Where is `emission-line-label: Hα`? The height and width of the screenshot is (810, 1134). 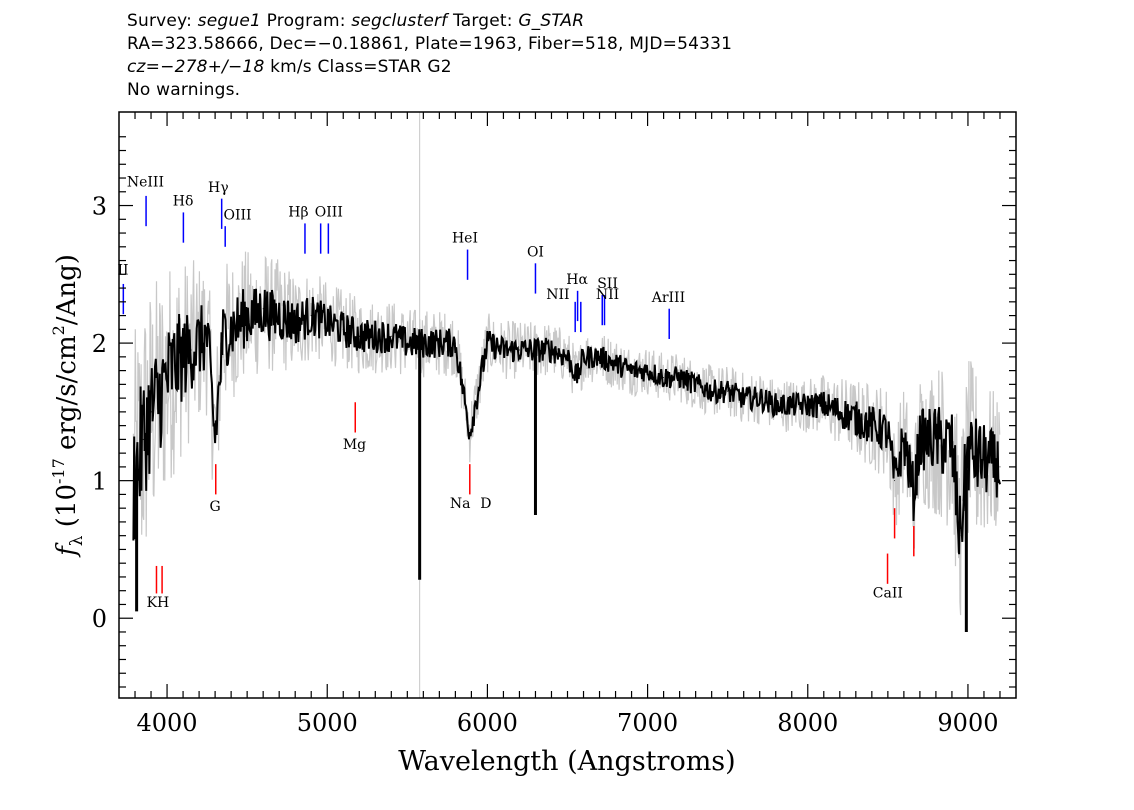 emission-line-label: Hα is located at coordinates (577, 280).